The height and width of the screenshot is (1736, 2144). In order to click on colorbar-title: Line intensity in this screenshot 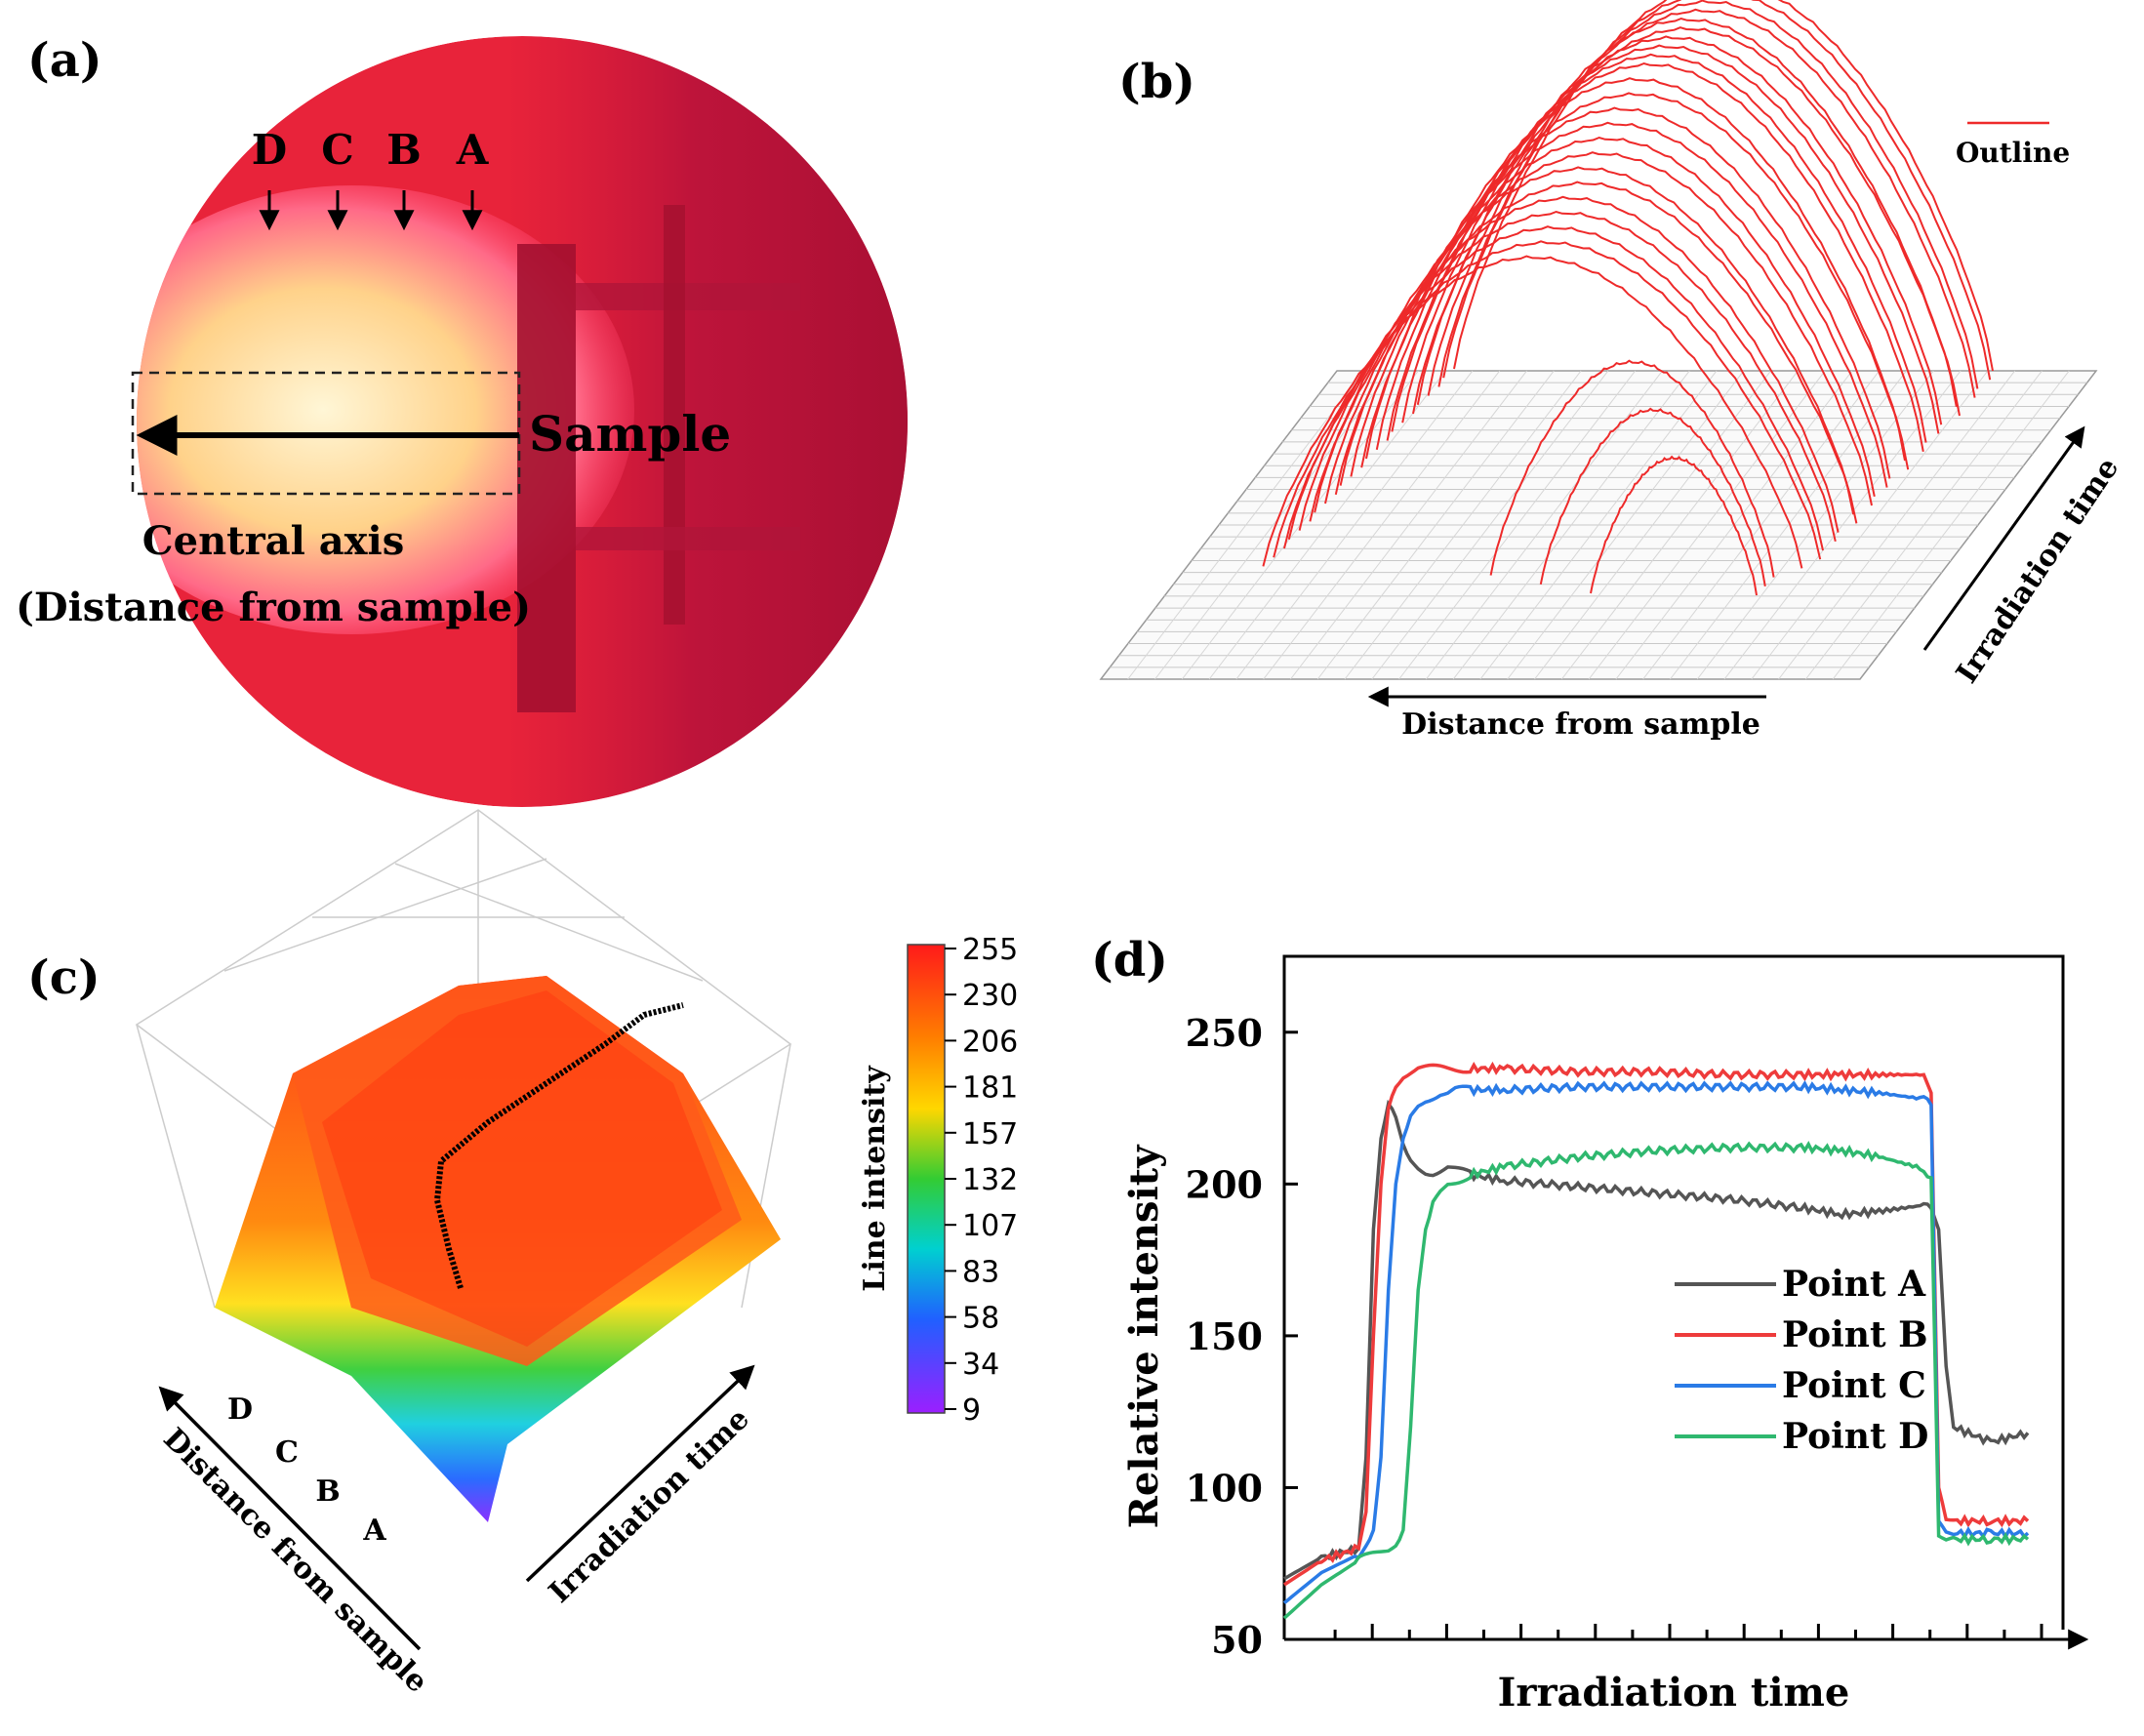, I will do `click(875, 1178)`.